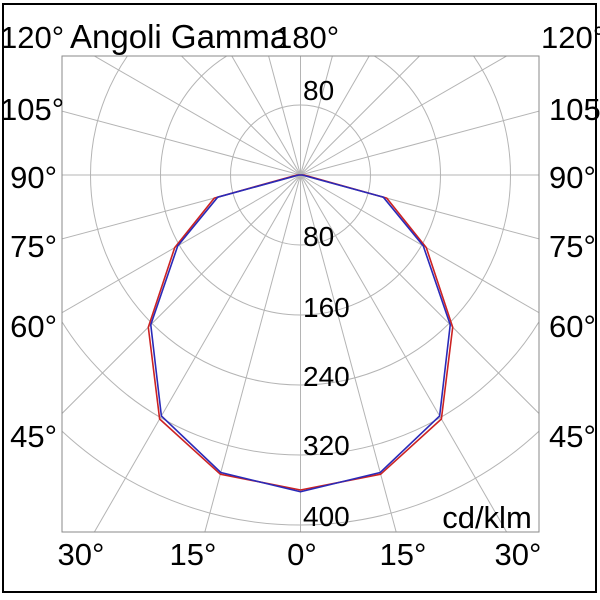 The image size is (600, 600). Describe the element at coordinates (326, 307) in the screenshot. I see `radial-tick-160: 160` at that location.